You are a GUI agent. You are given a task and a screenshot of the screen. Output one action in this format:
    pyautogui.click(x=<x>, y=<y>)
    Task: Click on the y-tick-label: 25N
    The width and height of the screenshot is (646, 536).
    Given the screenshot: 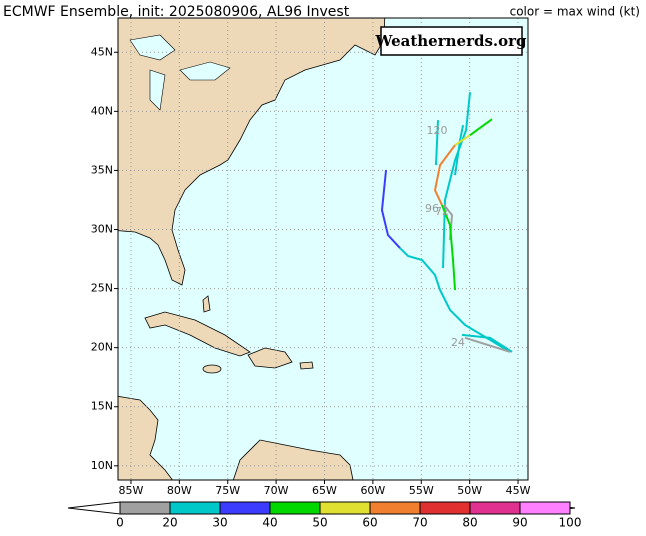 What is the action you would take?
    pyautogui.click(x=102, y=288)
    